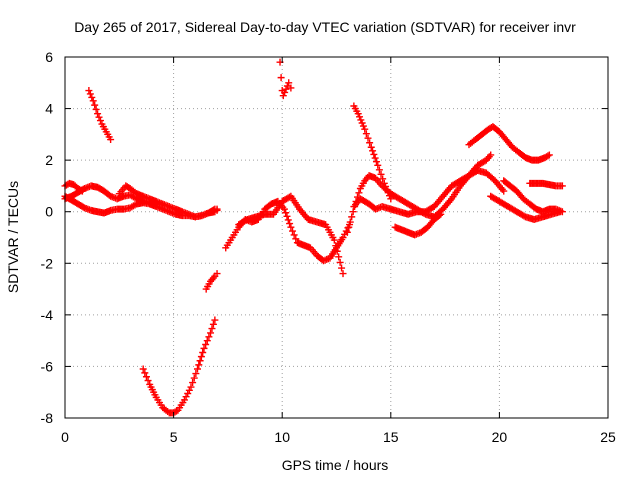  I want to click on y-tick-label: -4, so click(47, 315).